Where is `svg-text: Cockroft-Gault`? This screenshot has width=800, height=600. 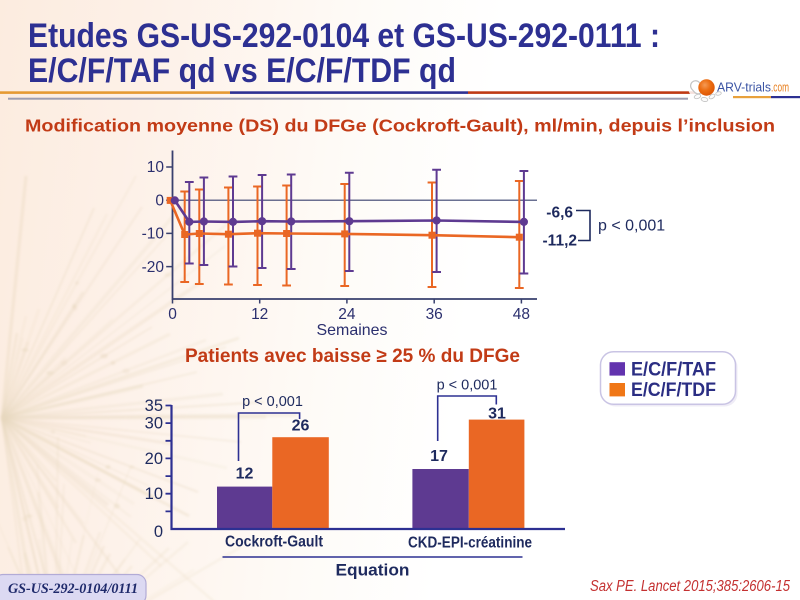
svg-text: Cockroft-Gault is located at coordinates (274, 542).